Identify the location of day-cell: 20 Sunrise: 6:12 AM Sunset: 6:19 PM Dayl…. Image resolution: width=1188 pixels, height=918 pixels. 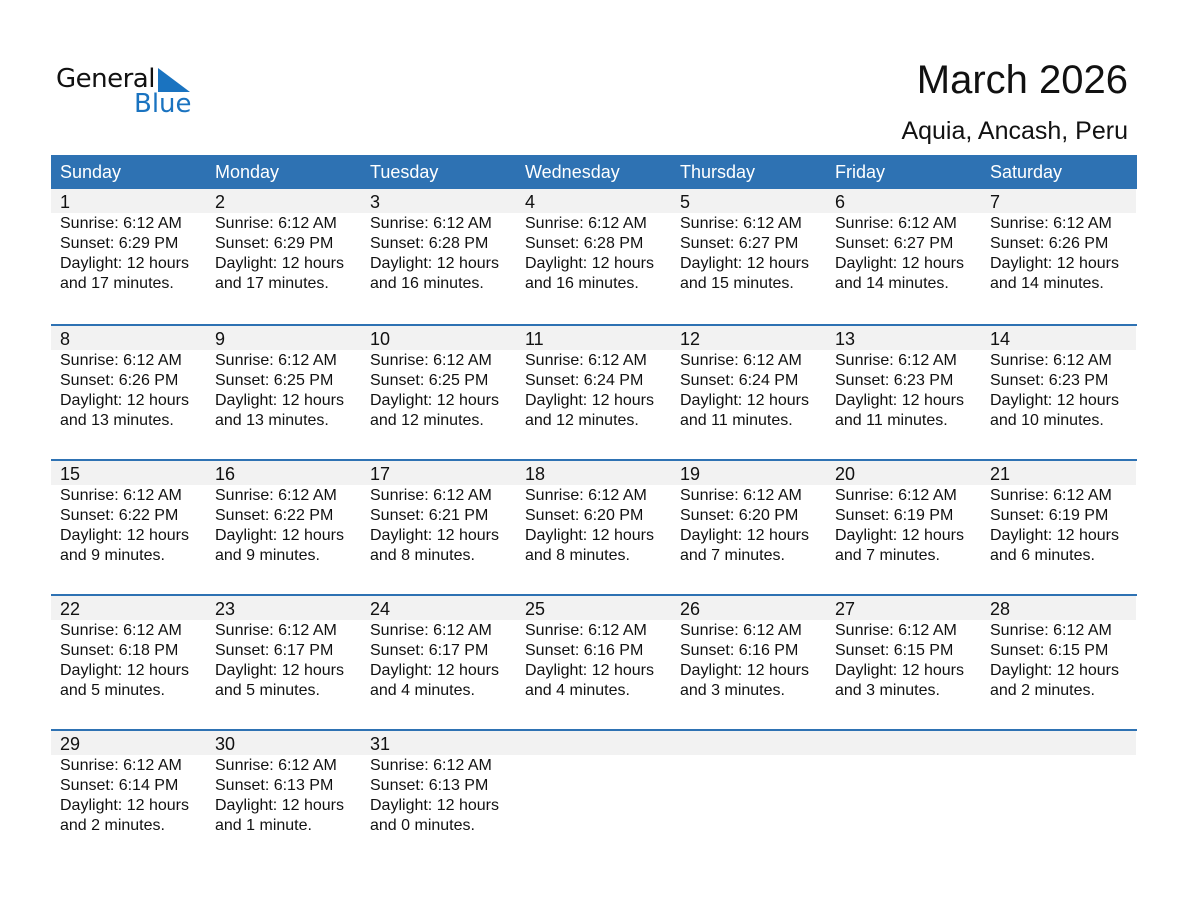
(903, 527).